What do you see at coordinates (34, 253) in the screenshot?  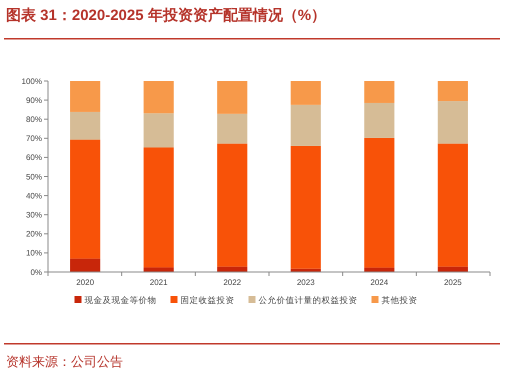 I see `y-tick-label: 10%` at bounding box center [34, 253].